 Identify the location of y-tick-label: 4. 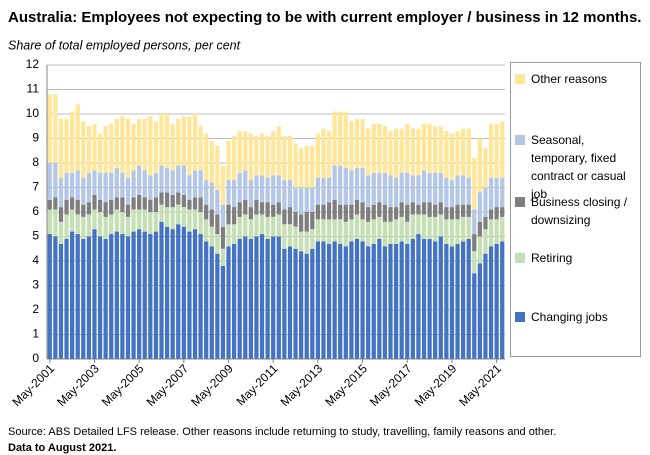
(35, 260).